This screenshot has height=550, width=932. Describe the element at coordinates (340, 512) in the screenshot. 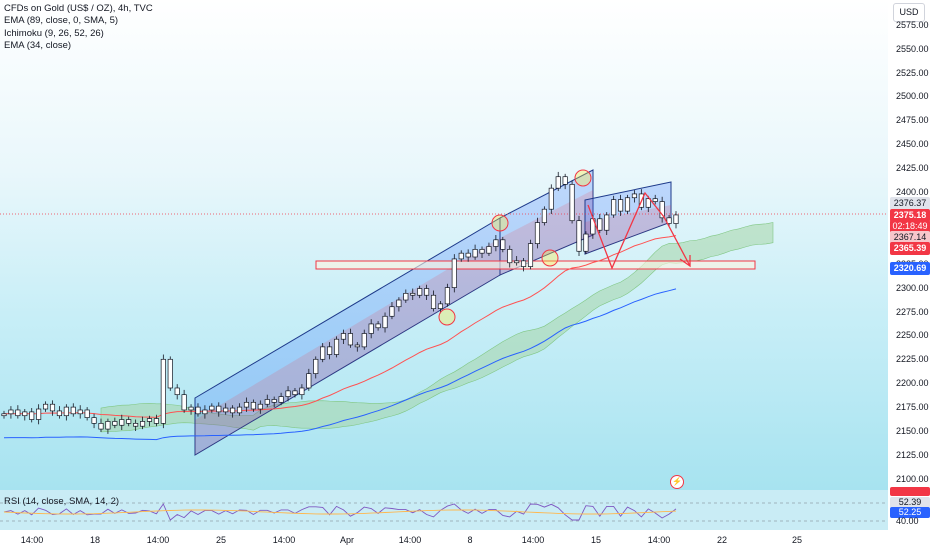

I see `rsi-sma-line` at that location.